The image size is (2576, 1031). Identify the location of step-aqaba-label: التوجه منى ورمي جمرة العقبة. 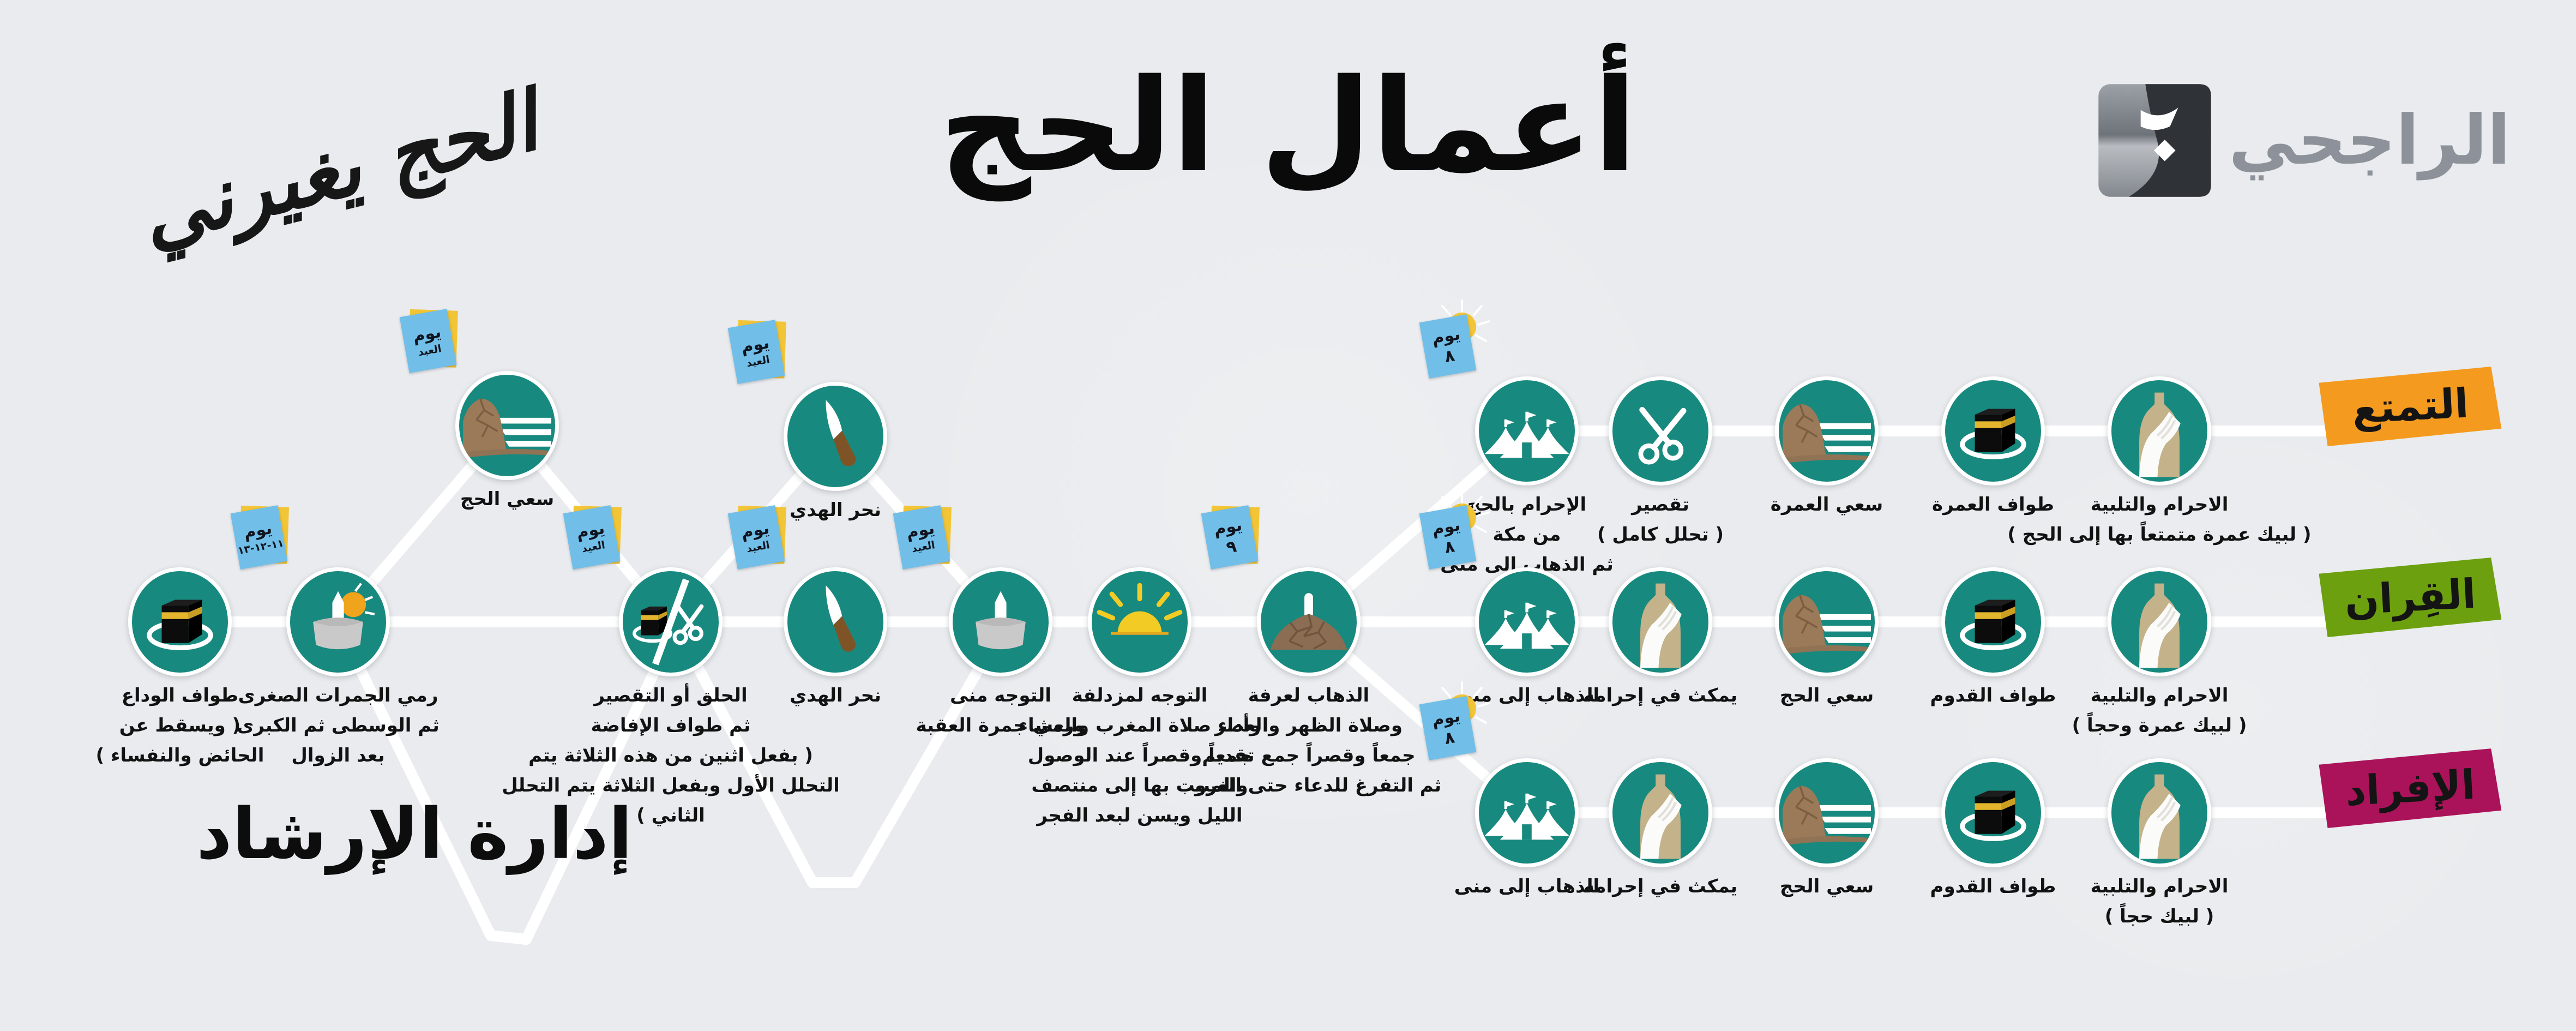
(1001, 711).